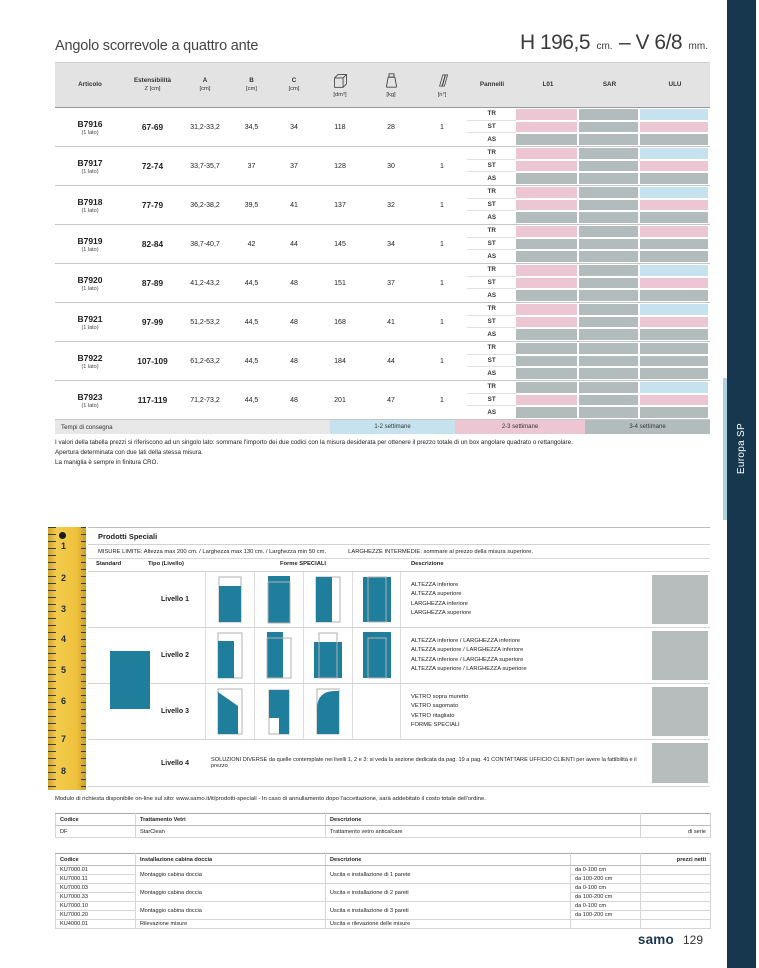  Describe the element at coordinates (64, 546) in the screenshot. I see `ruler-number: 1` at that location.